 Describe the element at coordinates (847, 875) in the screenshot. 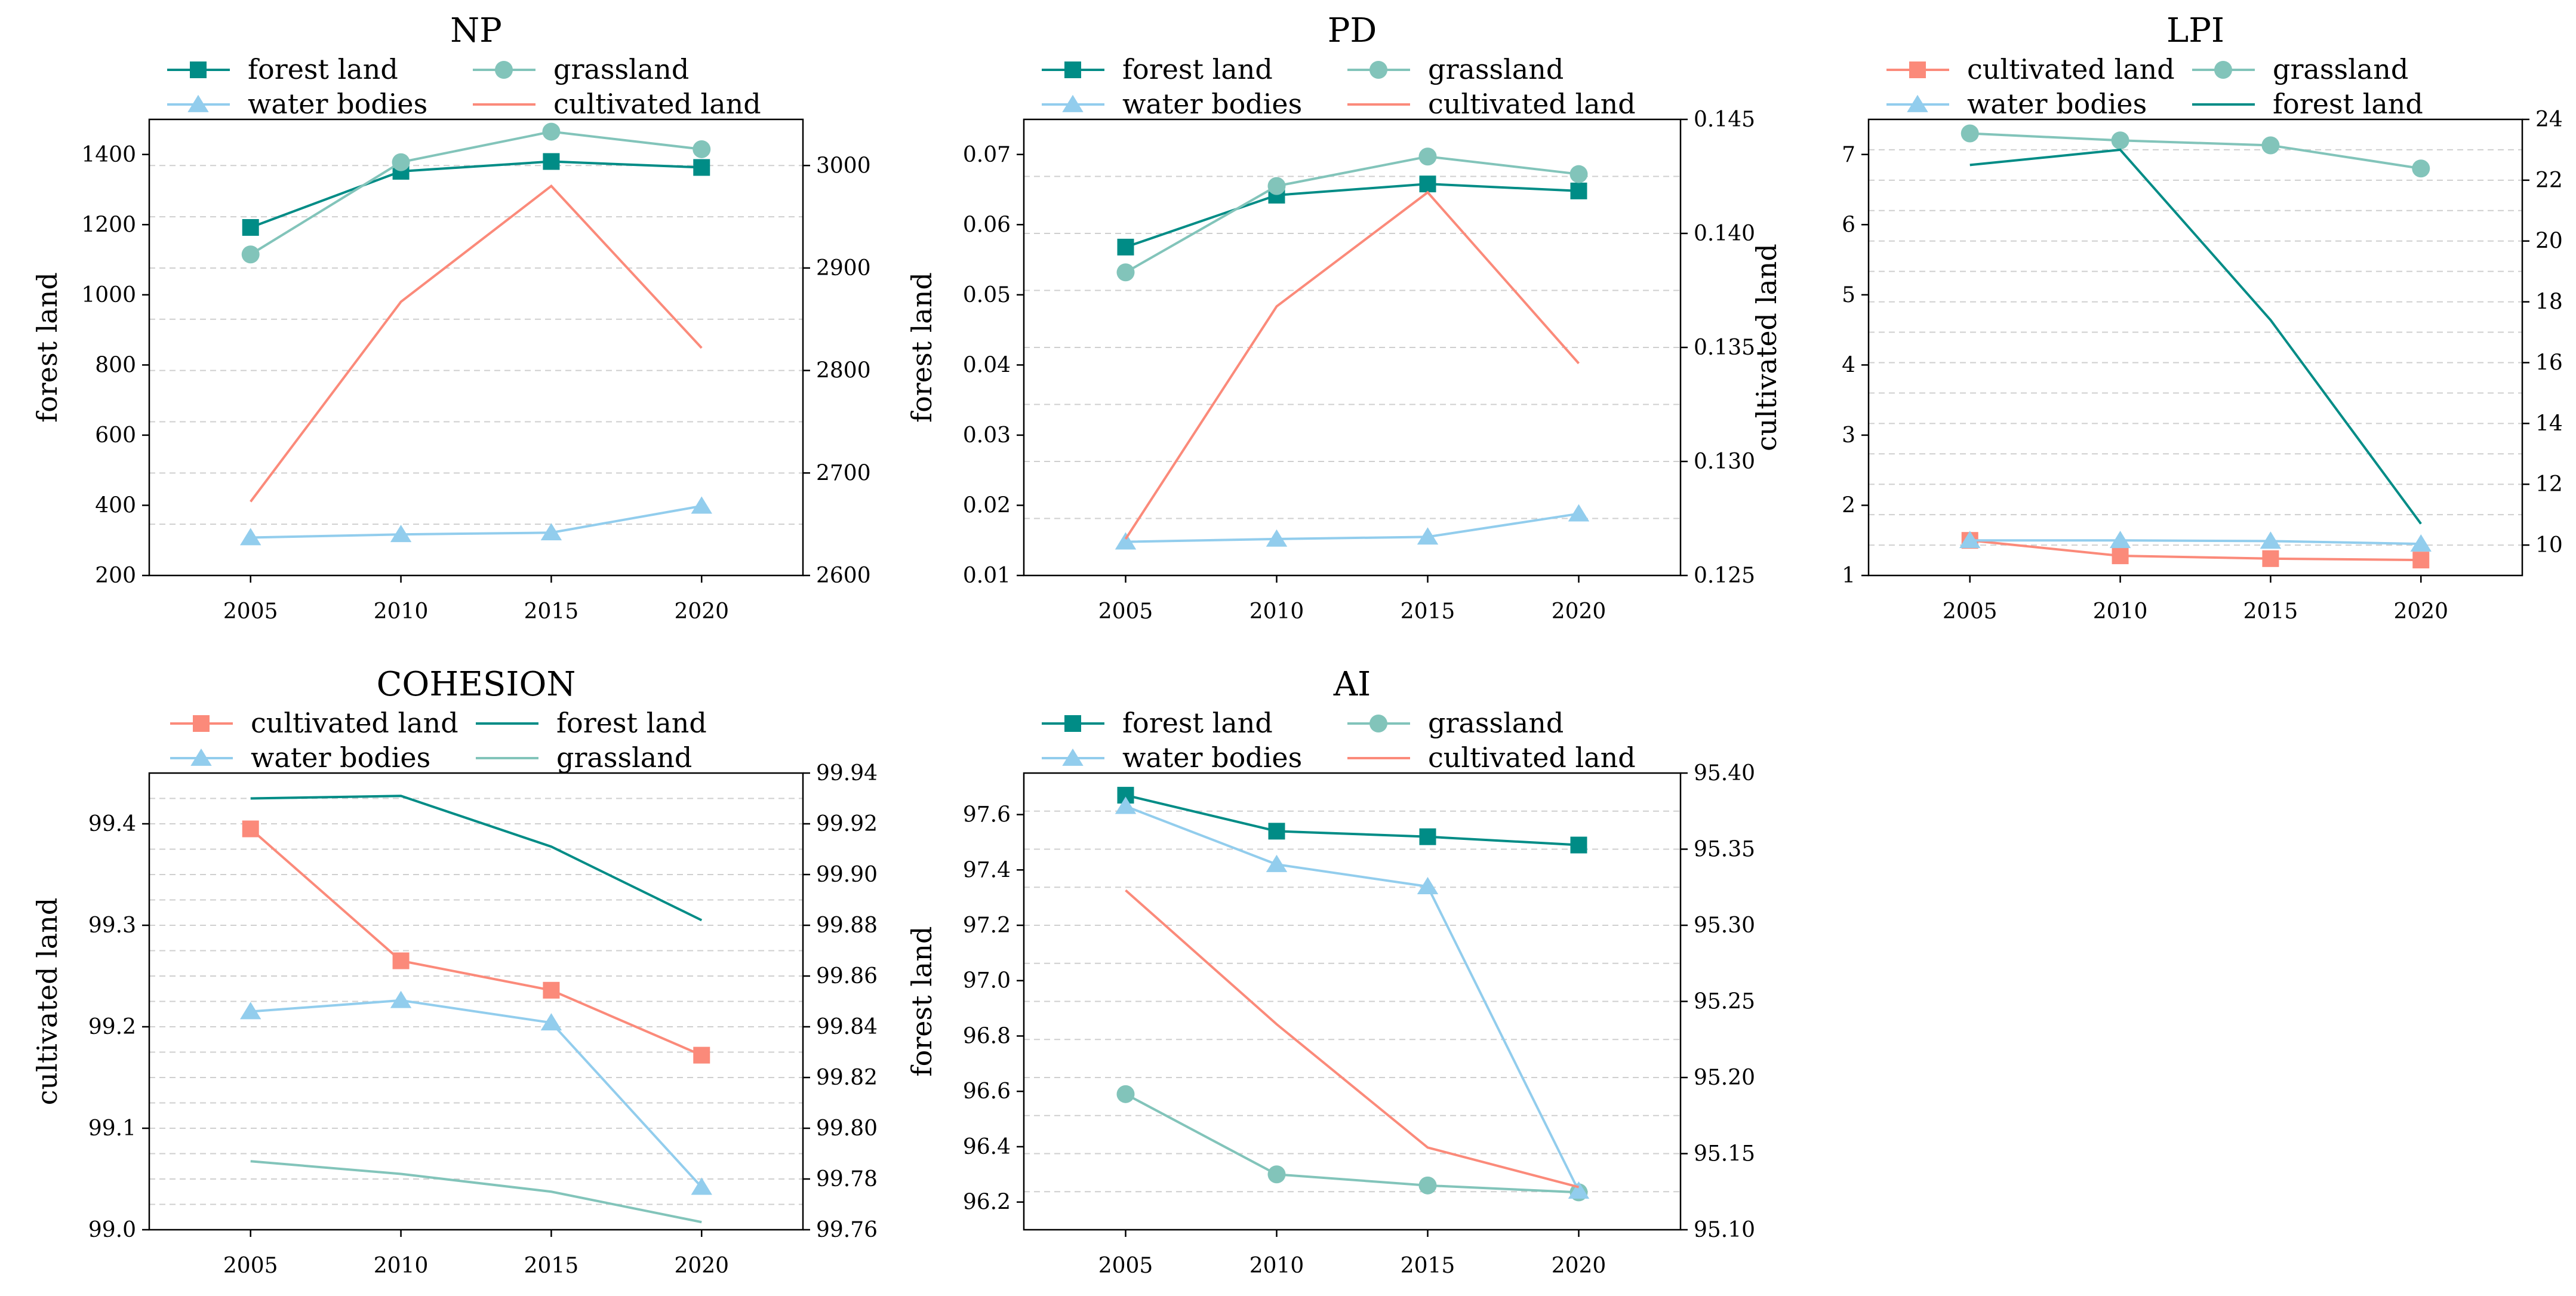

I see `y2-tick-label: 99.90` at that location.